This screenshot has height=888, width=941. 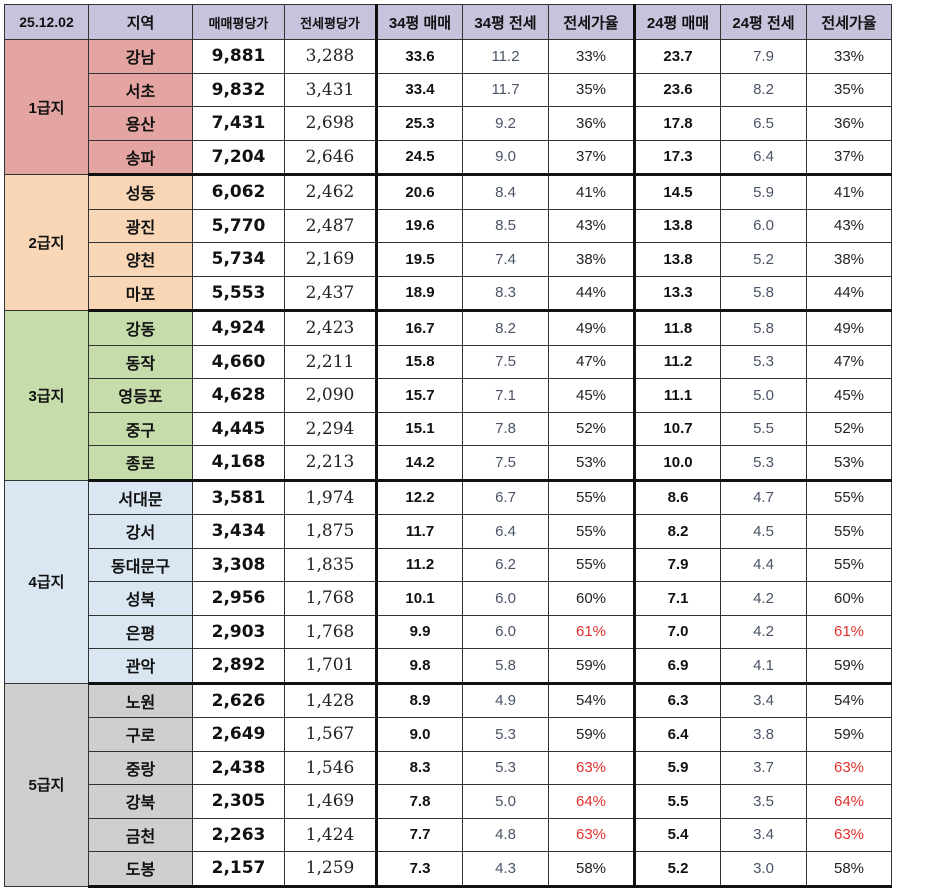 I want to click on sale-34-cell: 15.7, so click(x=419, y=395).